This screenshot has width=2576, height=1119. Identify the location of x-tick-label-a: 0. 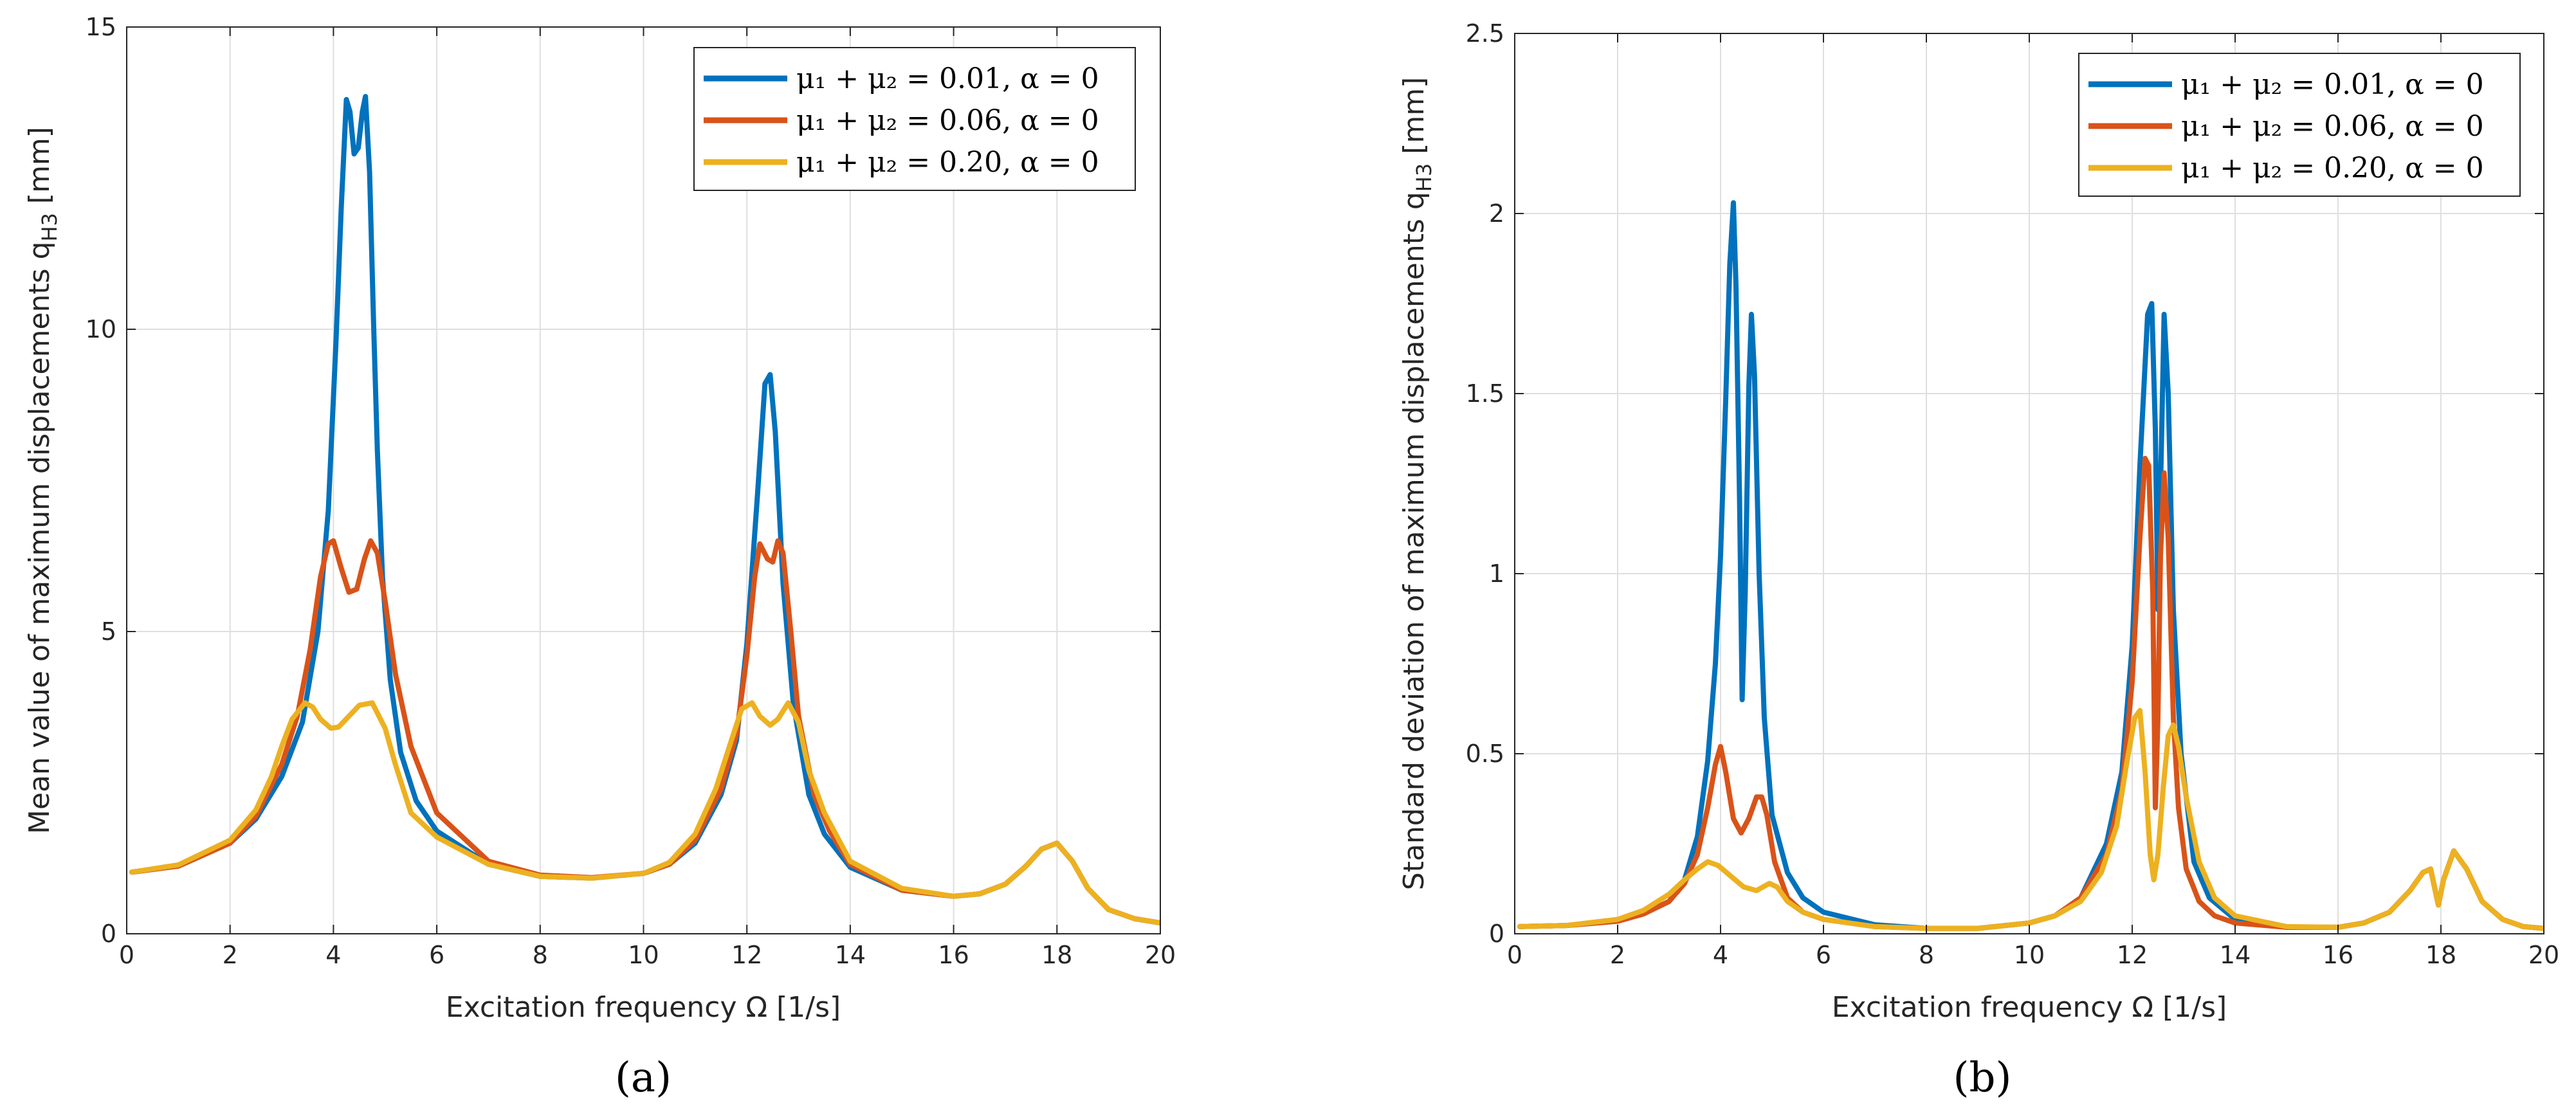
(126, 955).